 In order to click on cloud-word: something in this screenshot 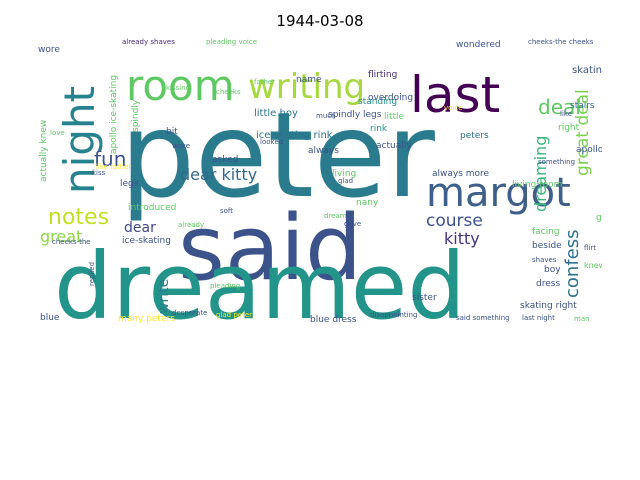, I will do `click(556, 162)`.